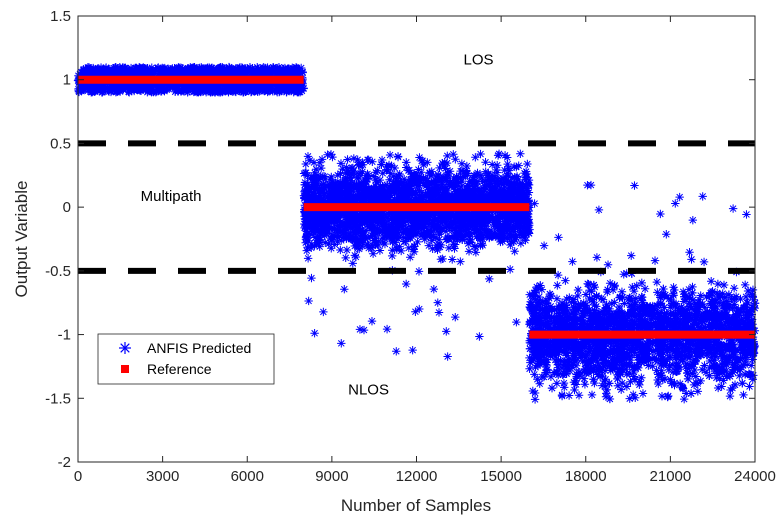 This screenshot has height=520, width=783. What do you see at coordinates (417, 476) in the screenshot?
I see `x-tick-label: 12000` at bounding box center [417, 476].